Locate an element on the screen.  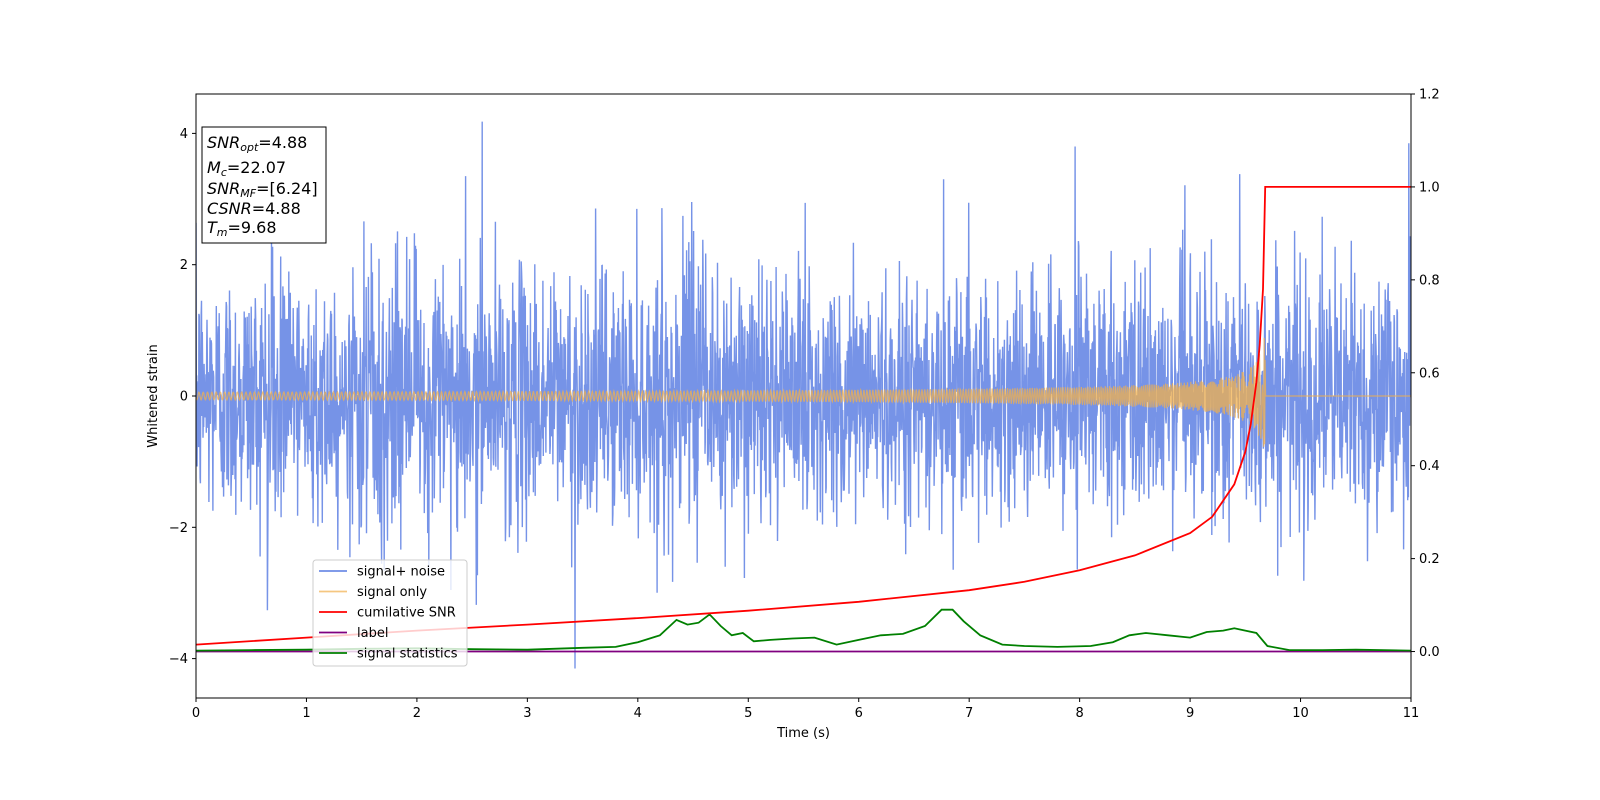
y2-tick-label: 0.4 is located at coordinates (1429, 466).